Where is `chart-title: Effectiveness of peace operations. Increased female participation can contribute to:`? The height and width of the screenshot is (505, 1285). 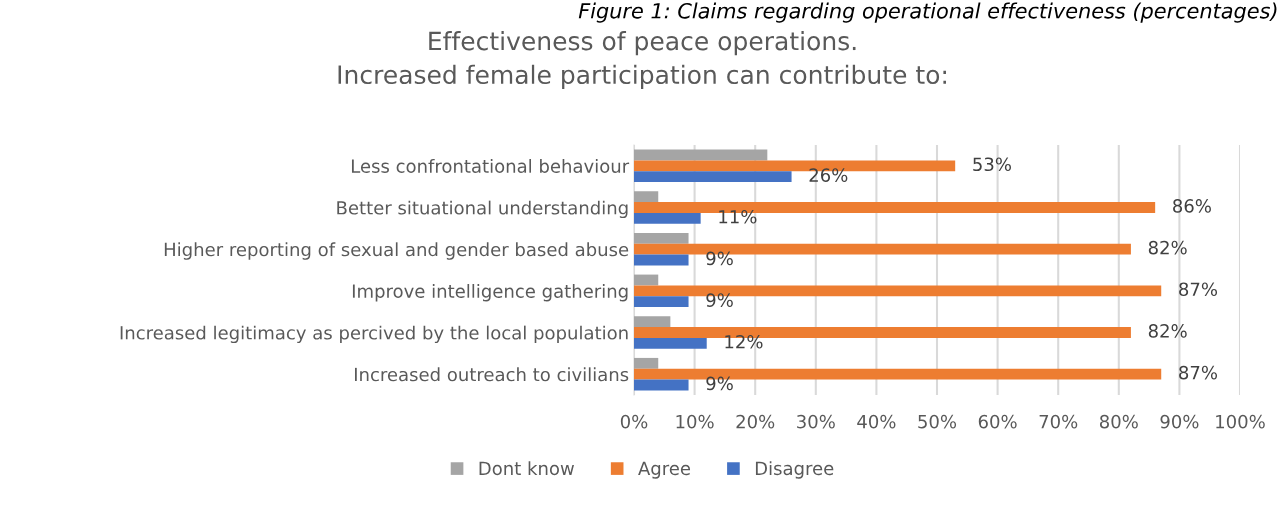 chart-title: Effectiveness of peace operations. Increased female participation can contribute to: is located at coordinates (642, 60).